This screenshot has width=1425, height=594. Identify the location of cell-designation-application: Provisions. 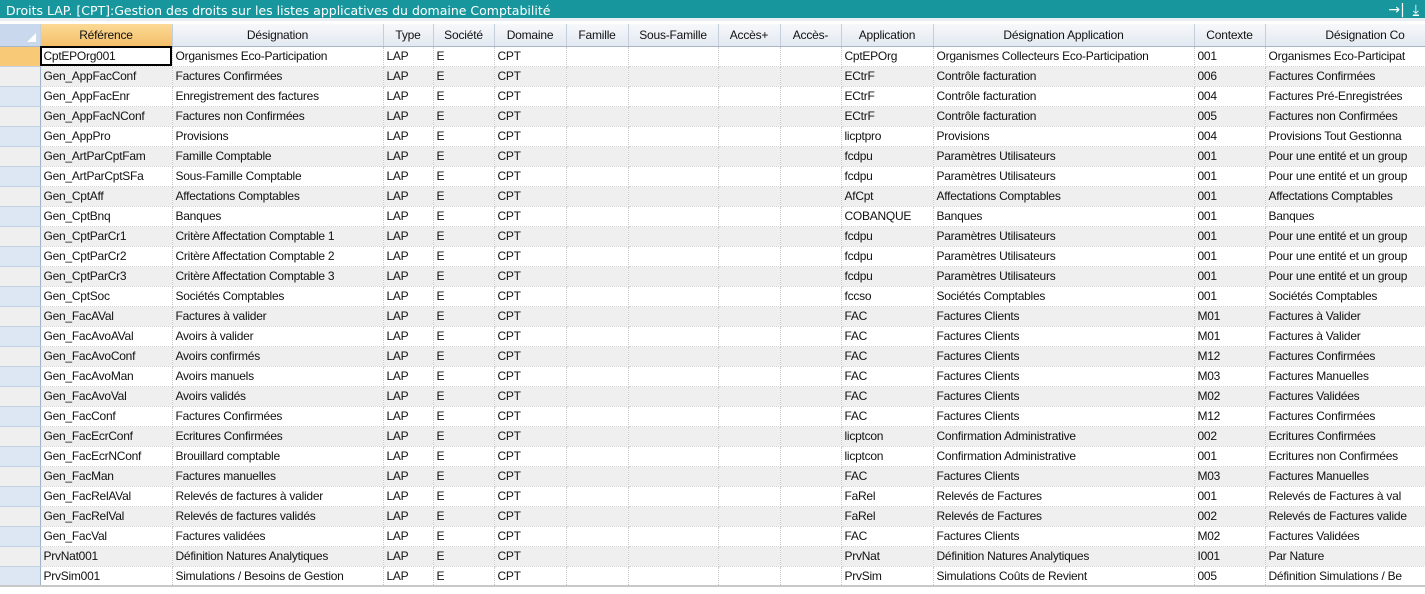
(1064, 136).